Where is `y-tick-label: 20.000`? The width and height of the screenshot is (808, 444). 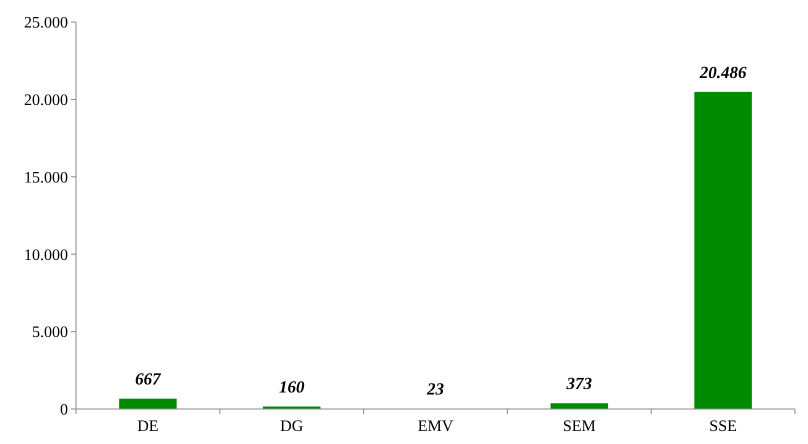
y-tick-label: 20.000 is located at coordinates (46, 100).